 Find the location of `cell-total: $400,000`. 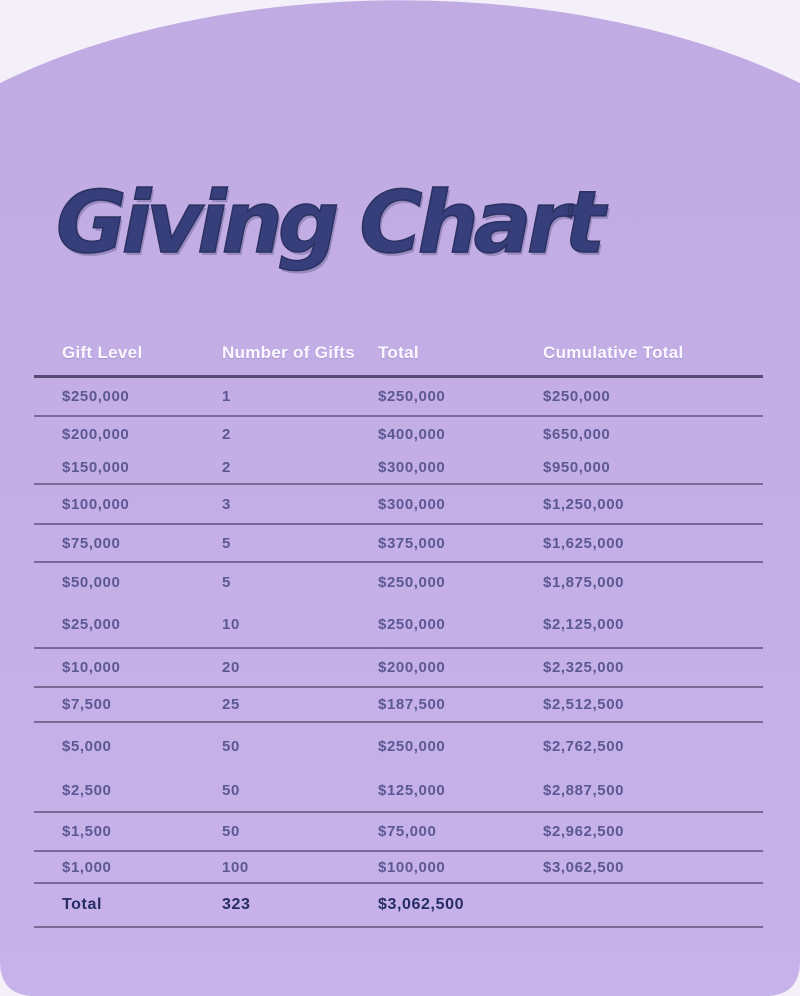

cell-total: $400,000 is located at coordinates (412, 434).